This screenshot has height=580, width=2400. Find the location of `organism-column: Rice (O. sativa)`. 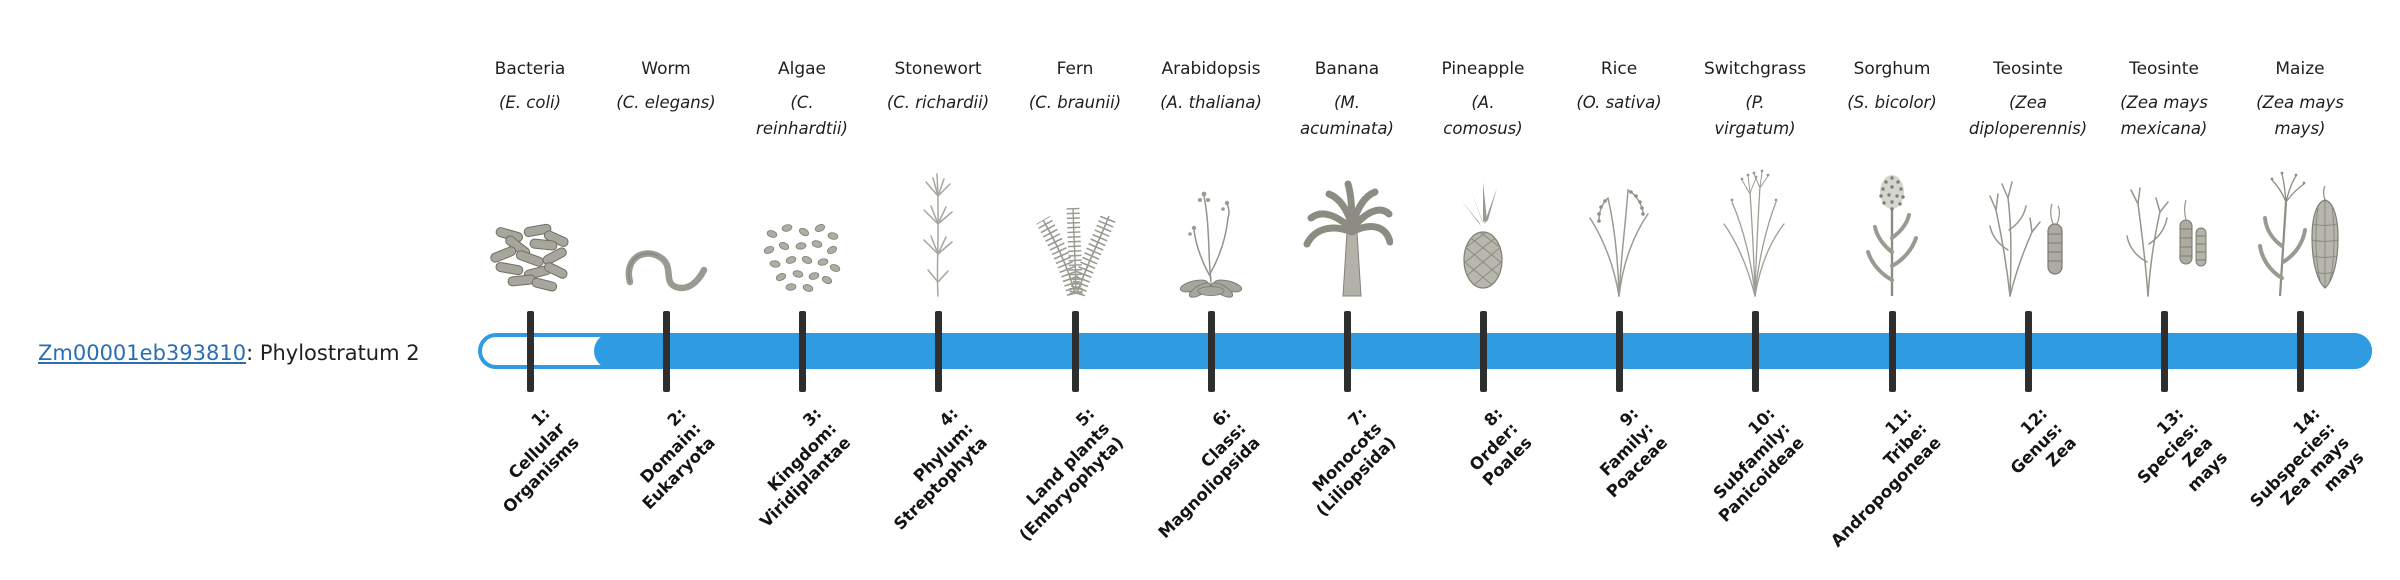

organism-column: Rice (O. sativa) is located at coordinates (1619, 178).